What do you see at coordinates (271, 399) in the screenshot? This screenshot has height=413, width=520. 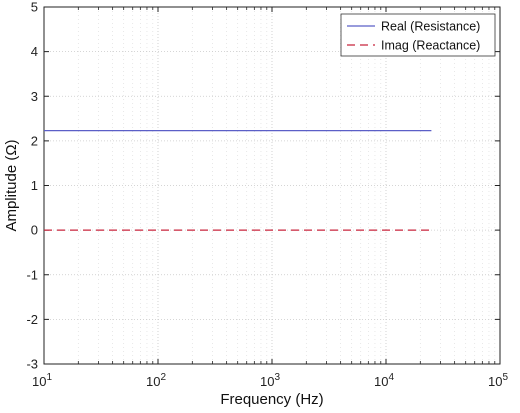 I see `x-axis-title: Frequency (Hz)` at bounding box center [271, 399].